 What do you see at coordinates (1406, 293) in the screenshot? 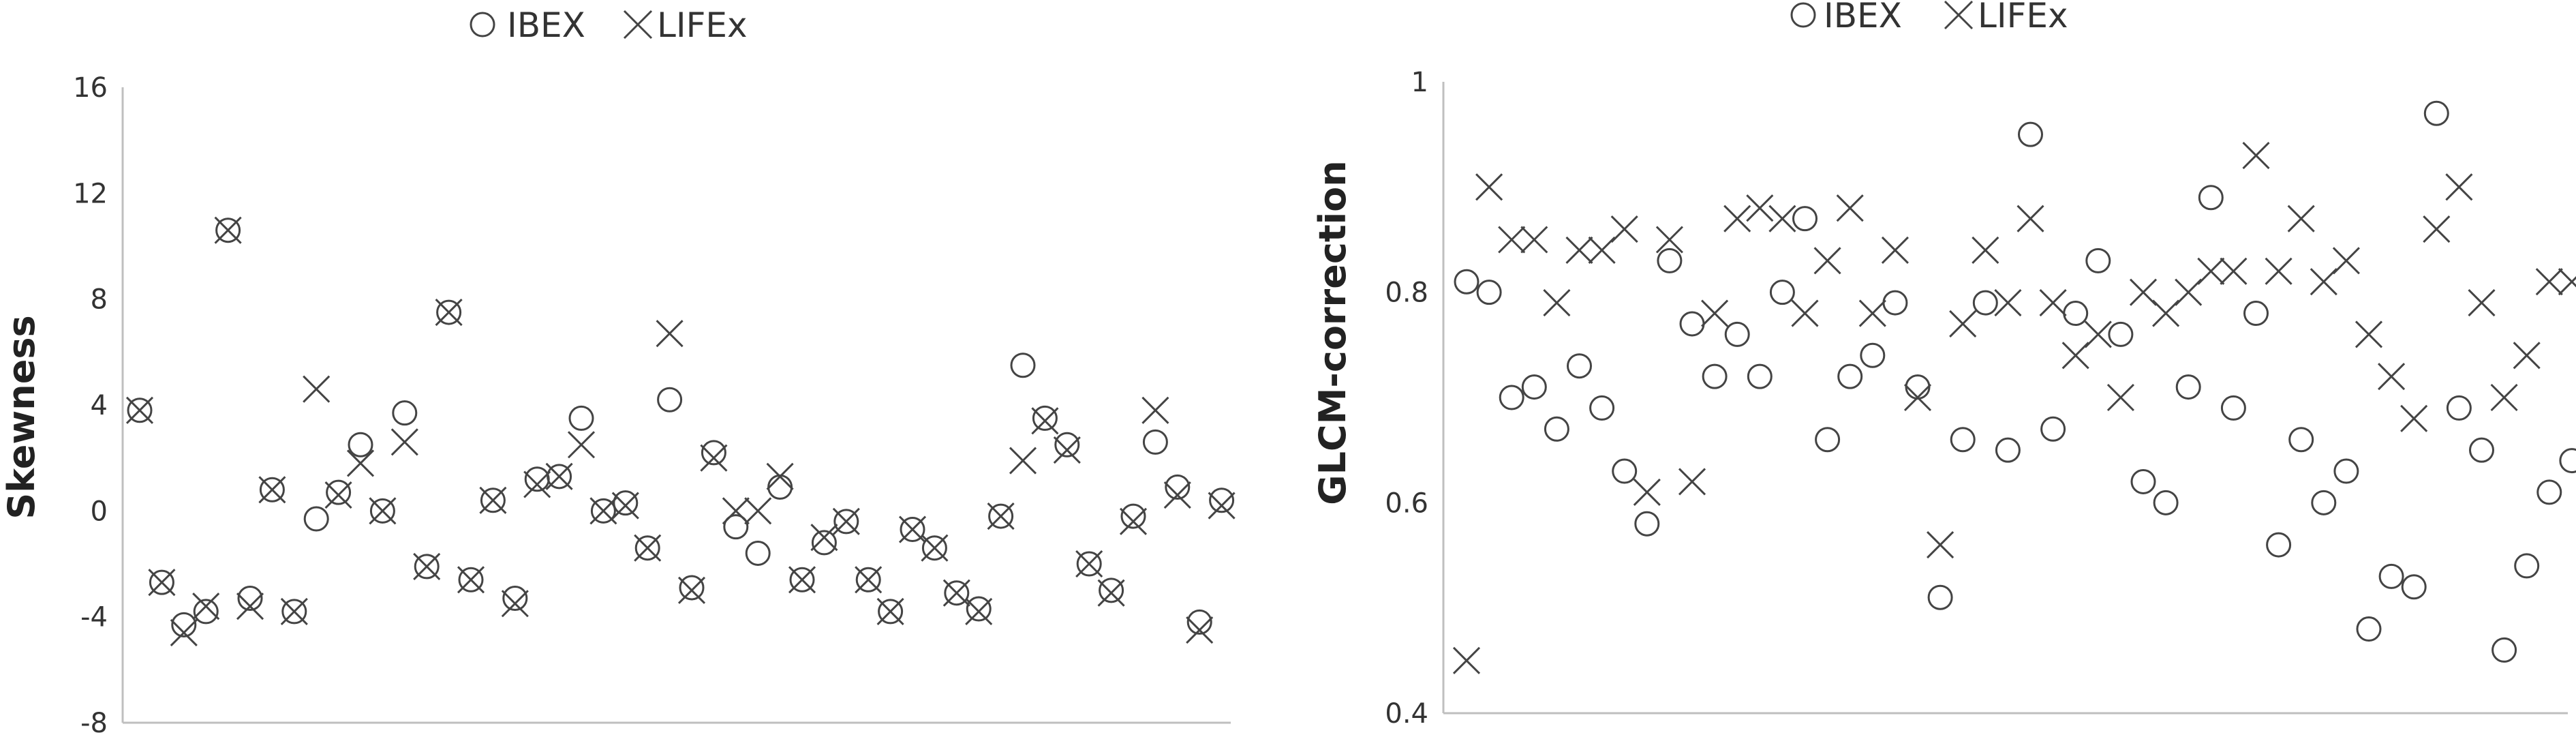
I see `glcm-y-tick-label: 0.8` at bounding box center [1406, 293].